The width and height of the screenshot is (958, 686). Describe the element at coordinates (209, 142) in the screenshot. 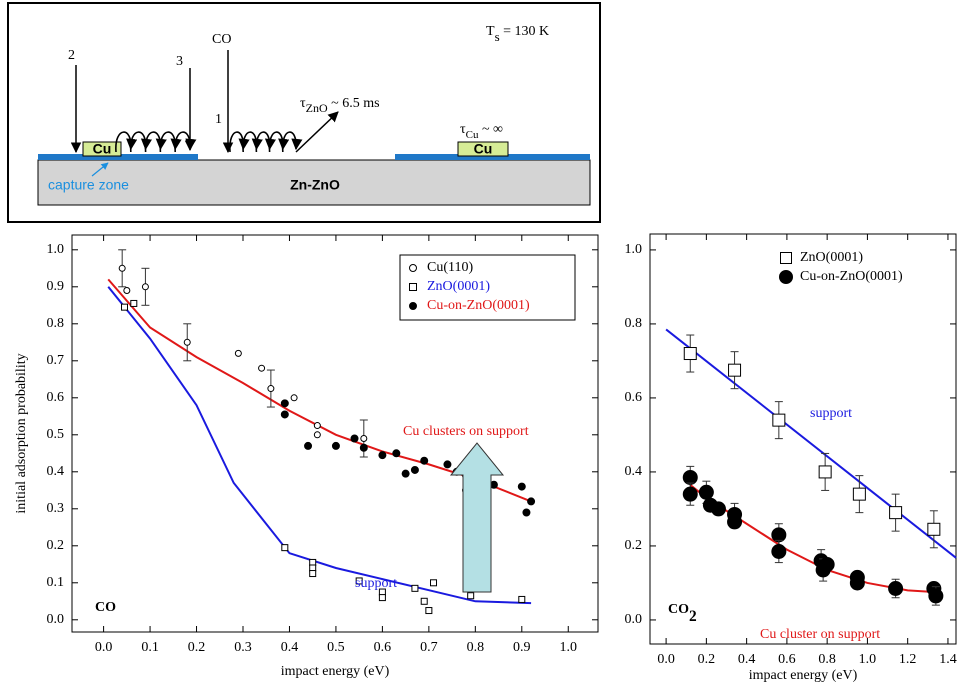

I see `hop-loops` at that location.